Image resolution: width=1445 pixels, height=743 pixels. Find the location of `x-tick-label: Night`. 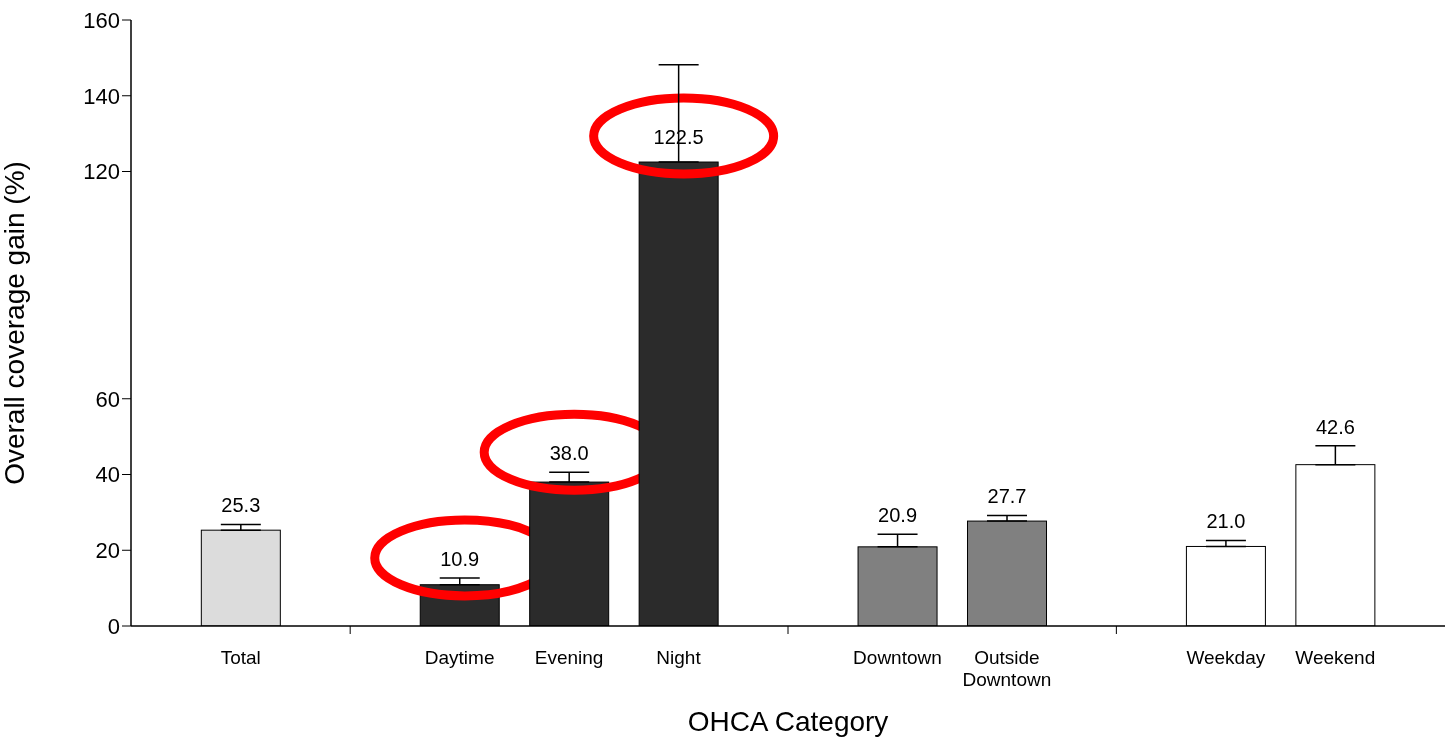

x-tick-label: Night is located at coordinates (679, 657).